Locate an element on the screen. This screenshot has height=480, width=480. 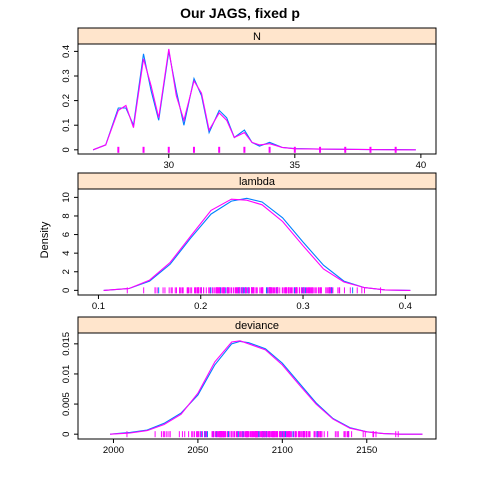
y-tick-label: 0.3 is located at coordinates (66, 75).